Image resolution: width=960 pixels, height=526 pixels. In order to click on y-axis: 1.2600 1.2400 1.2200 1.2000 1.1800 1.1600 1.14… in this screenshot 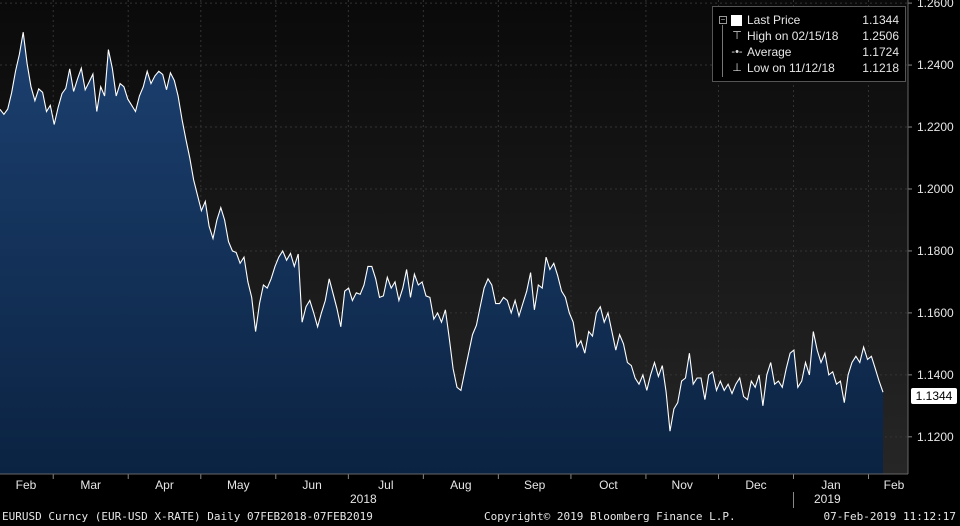, I will do `click(931, 222)`.